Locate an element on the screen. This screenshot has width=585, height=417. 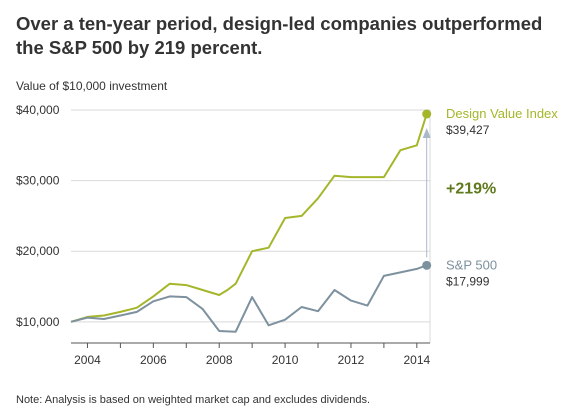
s-p-500-value-label: $17,999 is located at coordinates (468, 281).